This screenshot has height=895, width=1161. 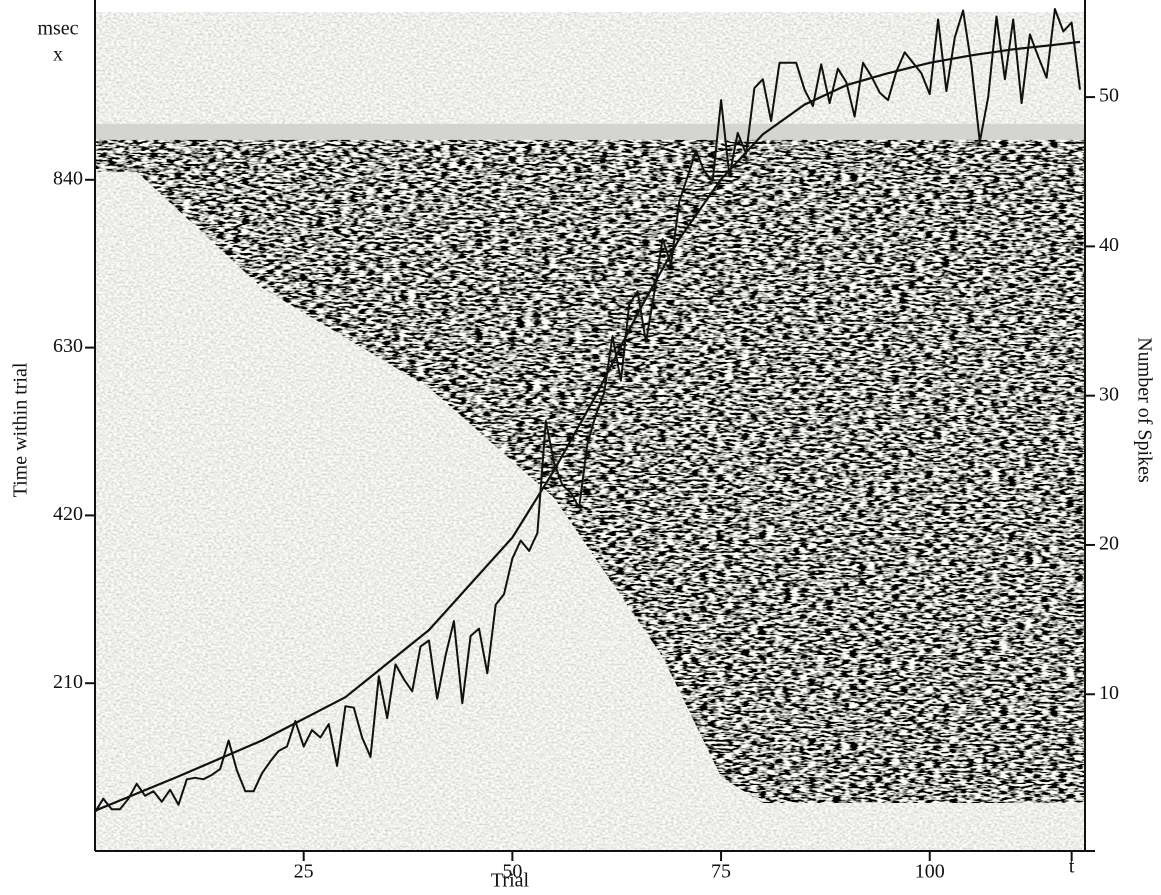 What do you see at coordinates (68, 346) in the screenshot?
I see `y-tick-label: 630` at bounding box center [68, 346].